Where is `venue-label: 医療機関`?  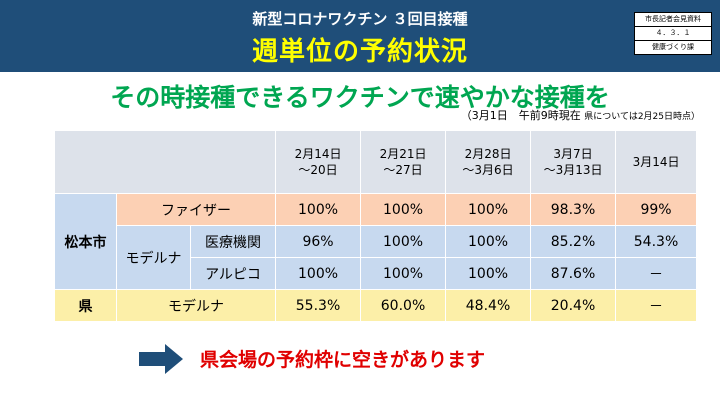
venue-label: 医療機関 is located at coordinates (233, 241).